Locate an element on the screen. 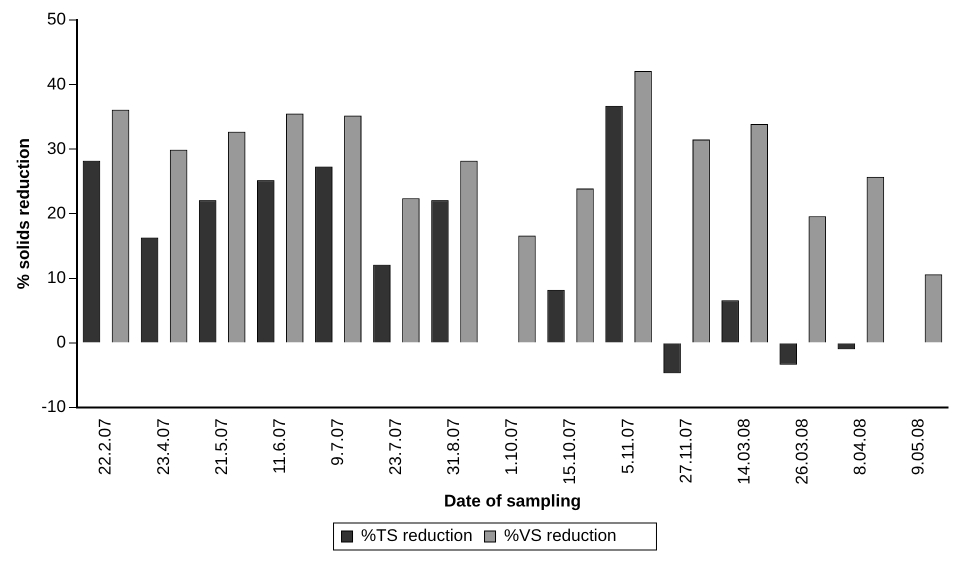  x-tick-label: 14.03.08 is located at coordinates (744, 451).